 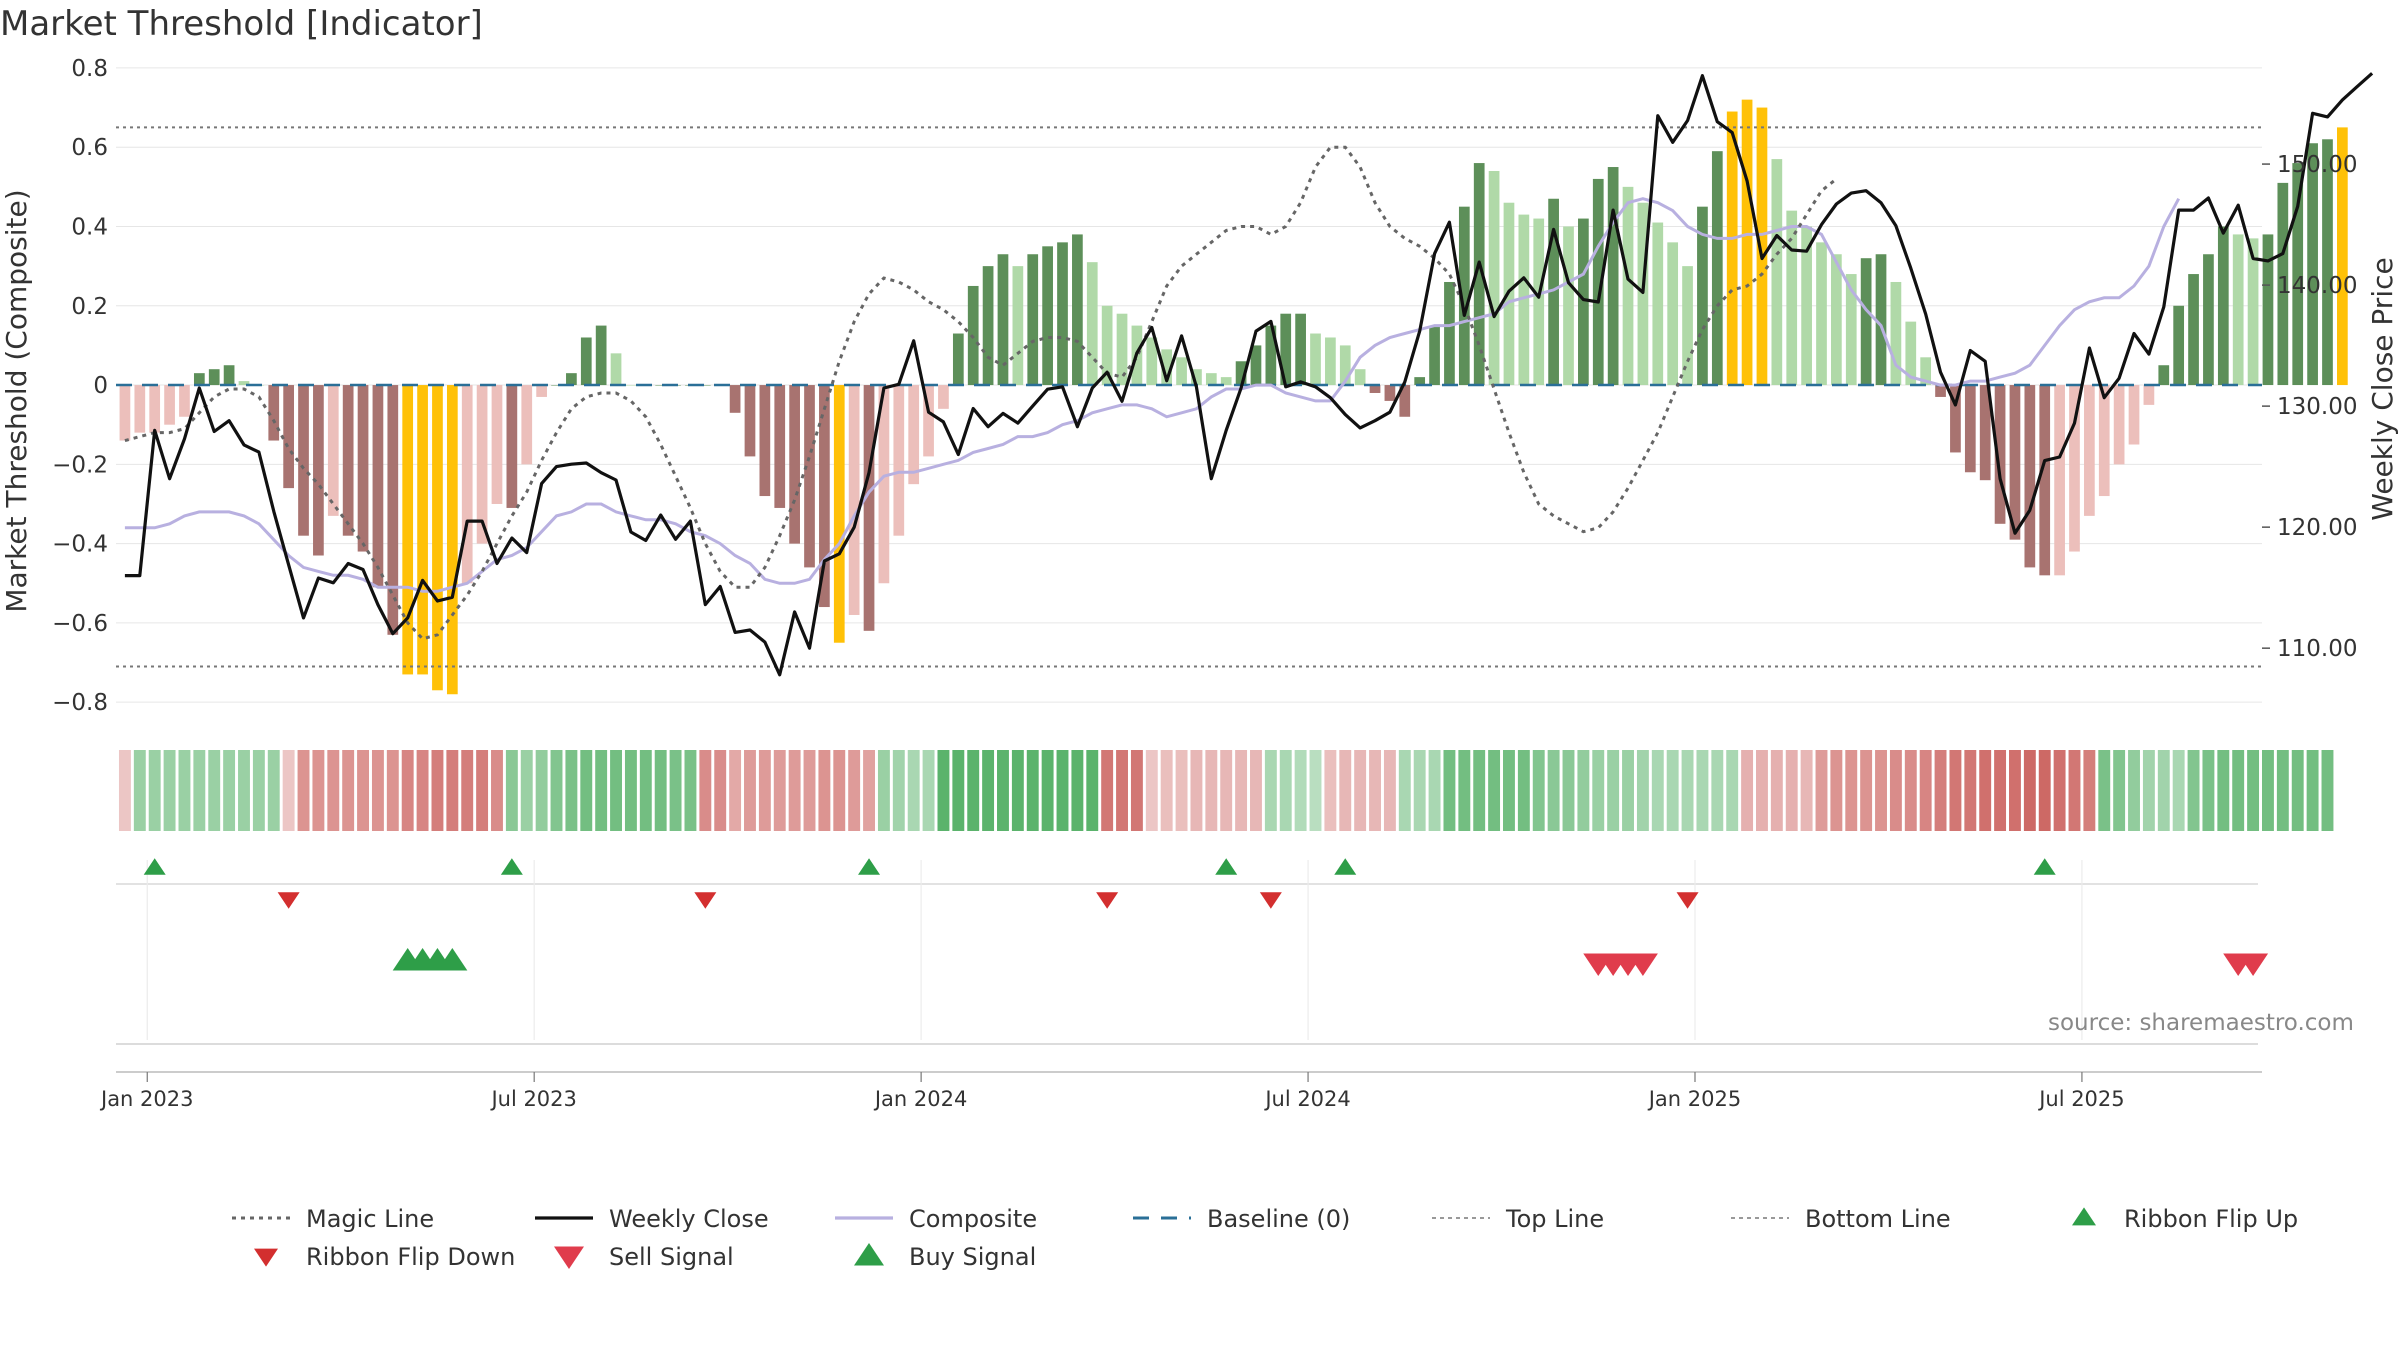 I want to click on legend-label: Weekly Close, so click(x=689, y=1219).